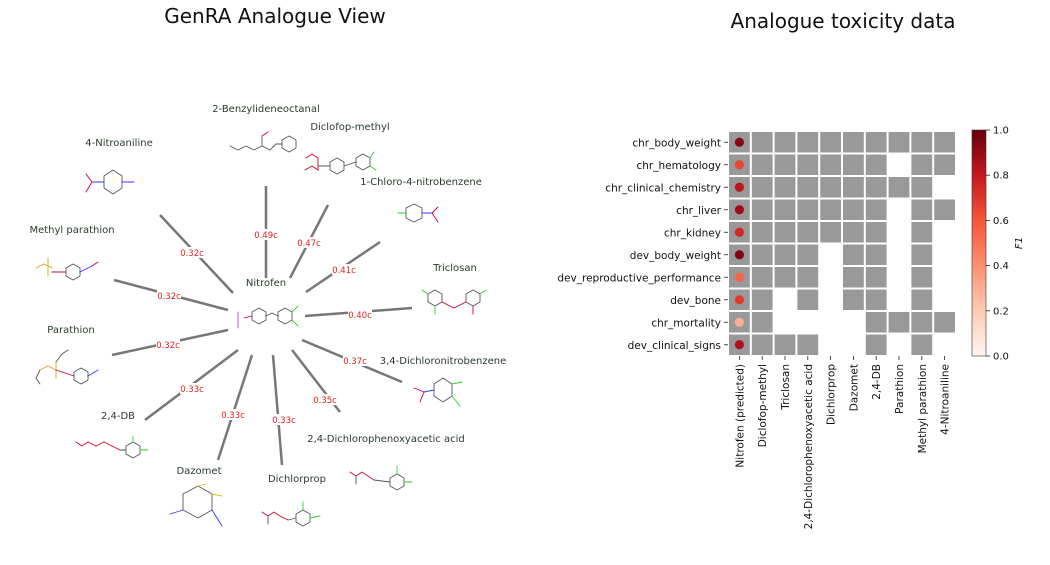  I want to click on column-label: 2,4-DB, so click(877, 382).